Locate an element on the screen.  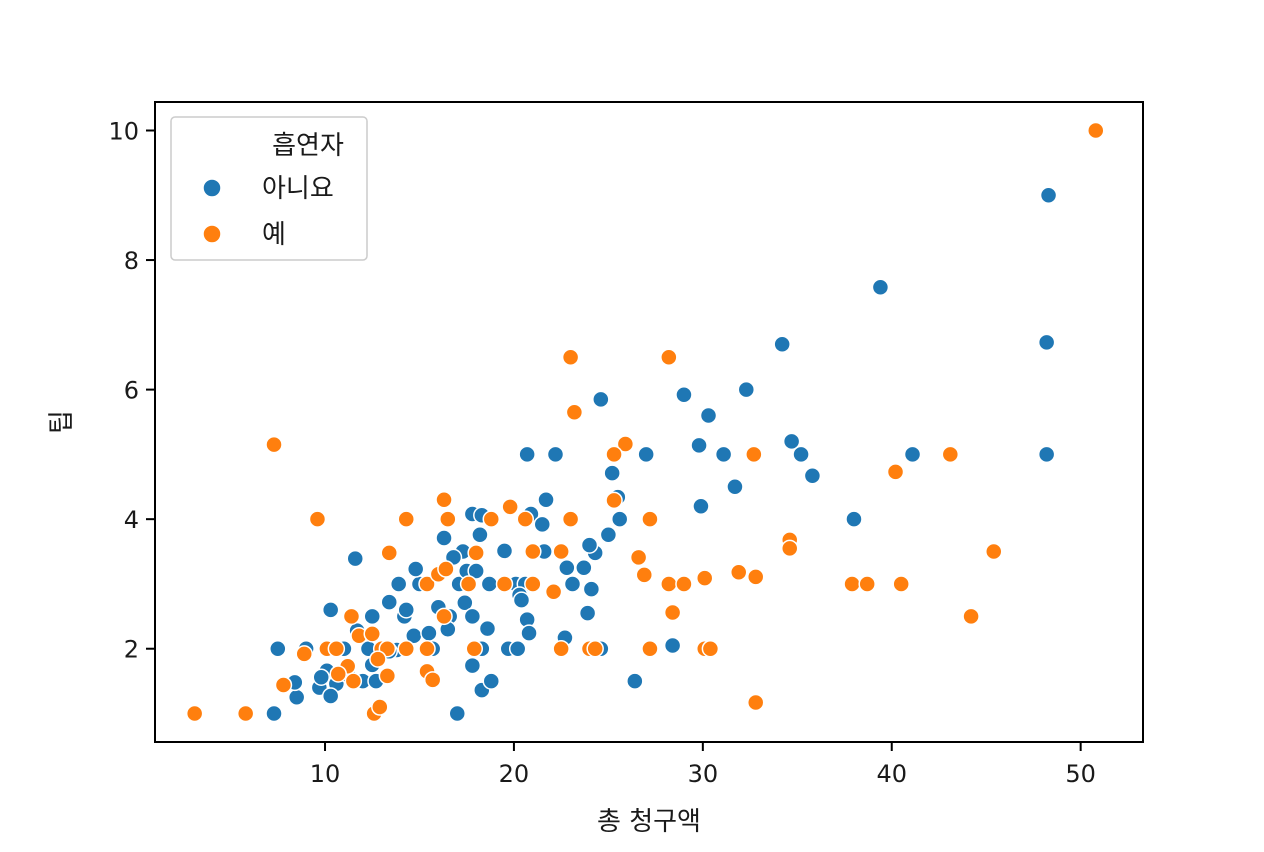
y-tick-label: 8 is located at coordinates (131, 261).